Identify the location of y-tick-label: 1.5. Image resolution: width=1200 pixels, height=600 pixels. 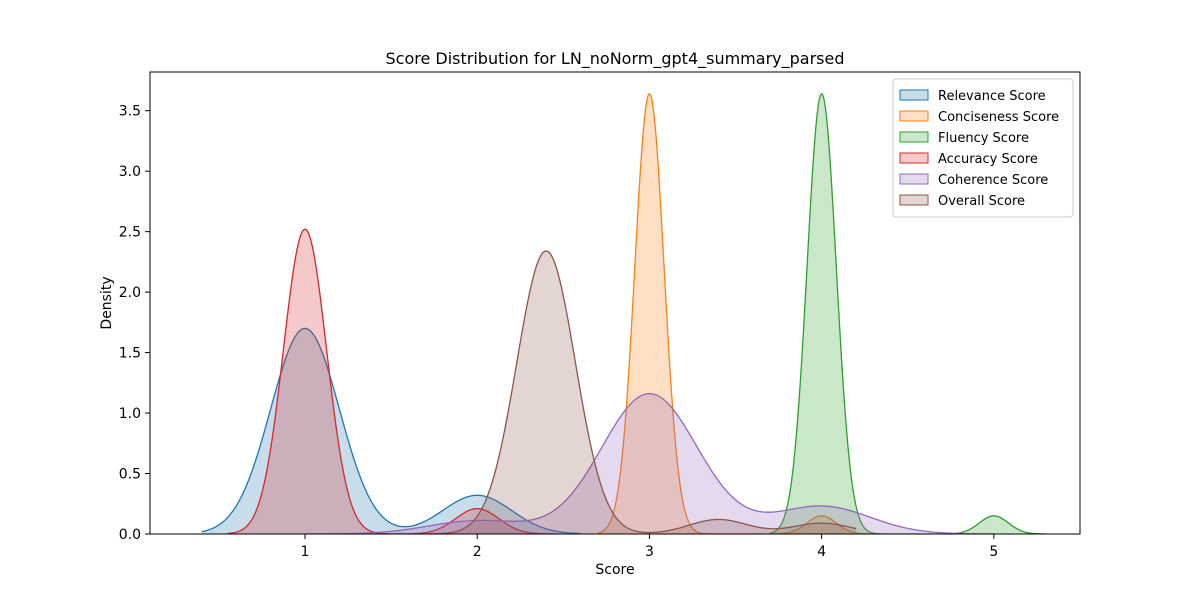
(130, 354).